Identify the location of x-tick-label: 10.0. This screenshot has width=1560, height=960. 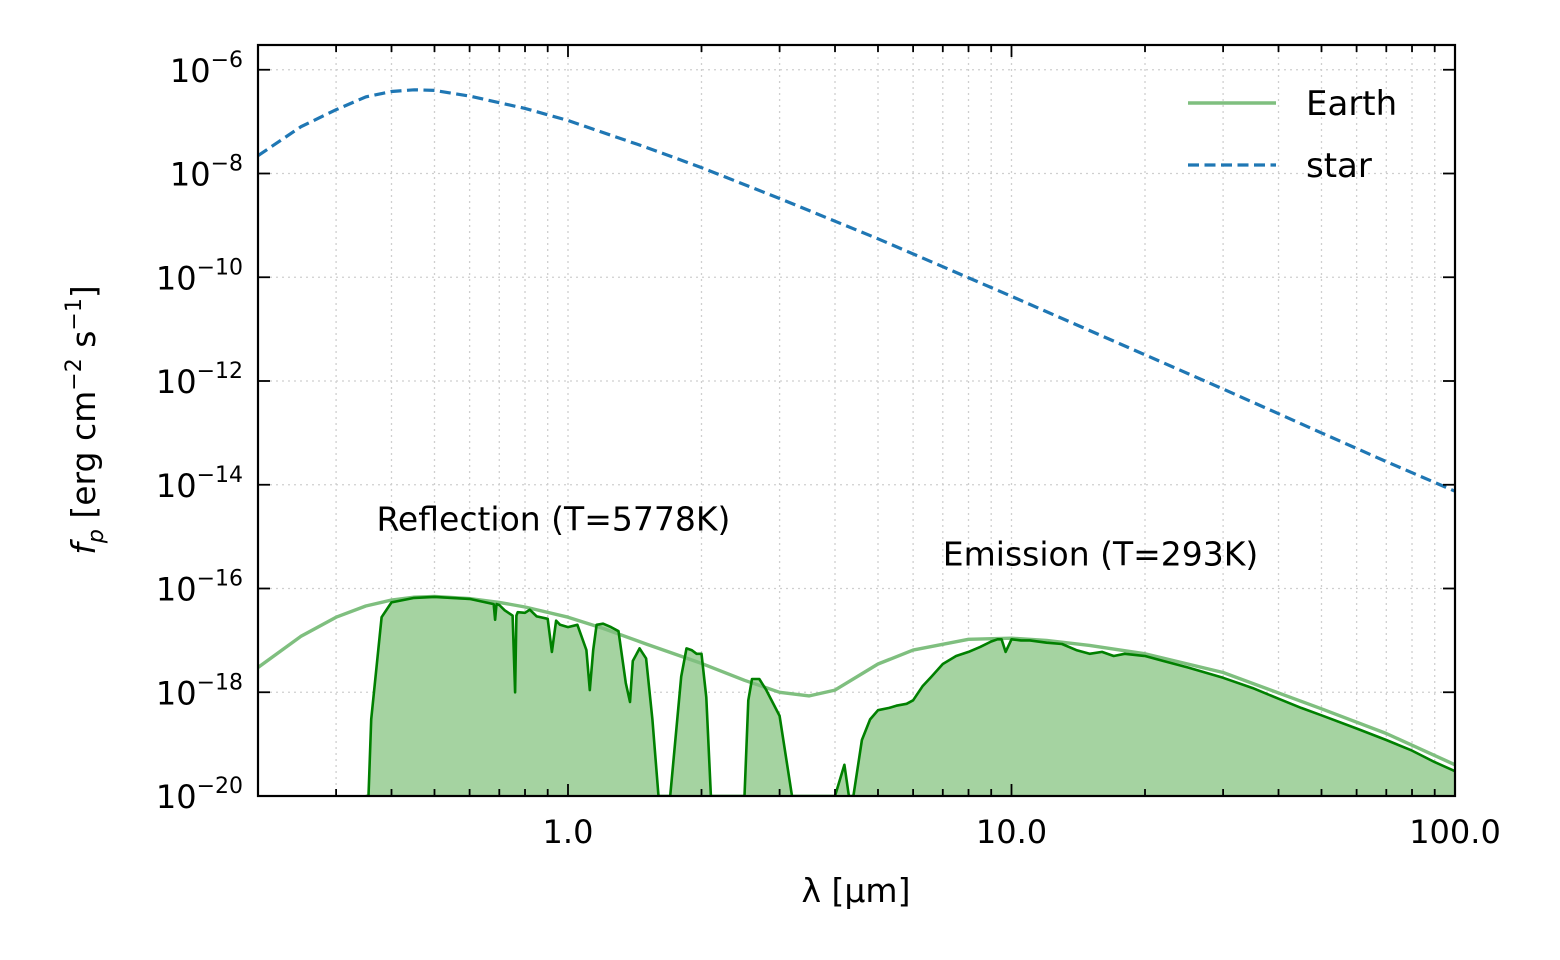
(1011, 832).